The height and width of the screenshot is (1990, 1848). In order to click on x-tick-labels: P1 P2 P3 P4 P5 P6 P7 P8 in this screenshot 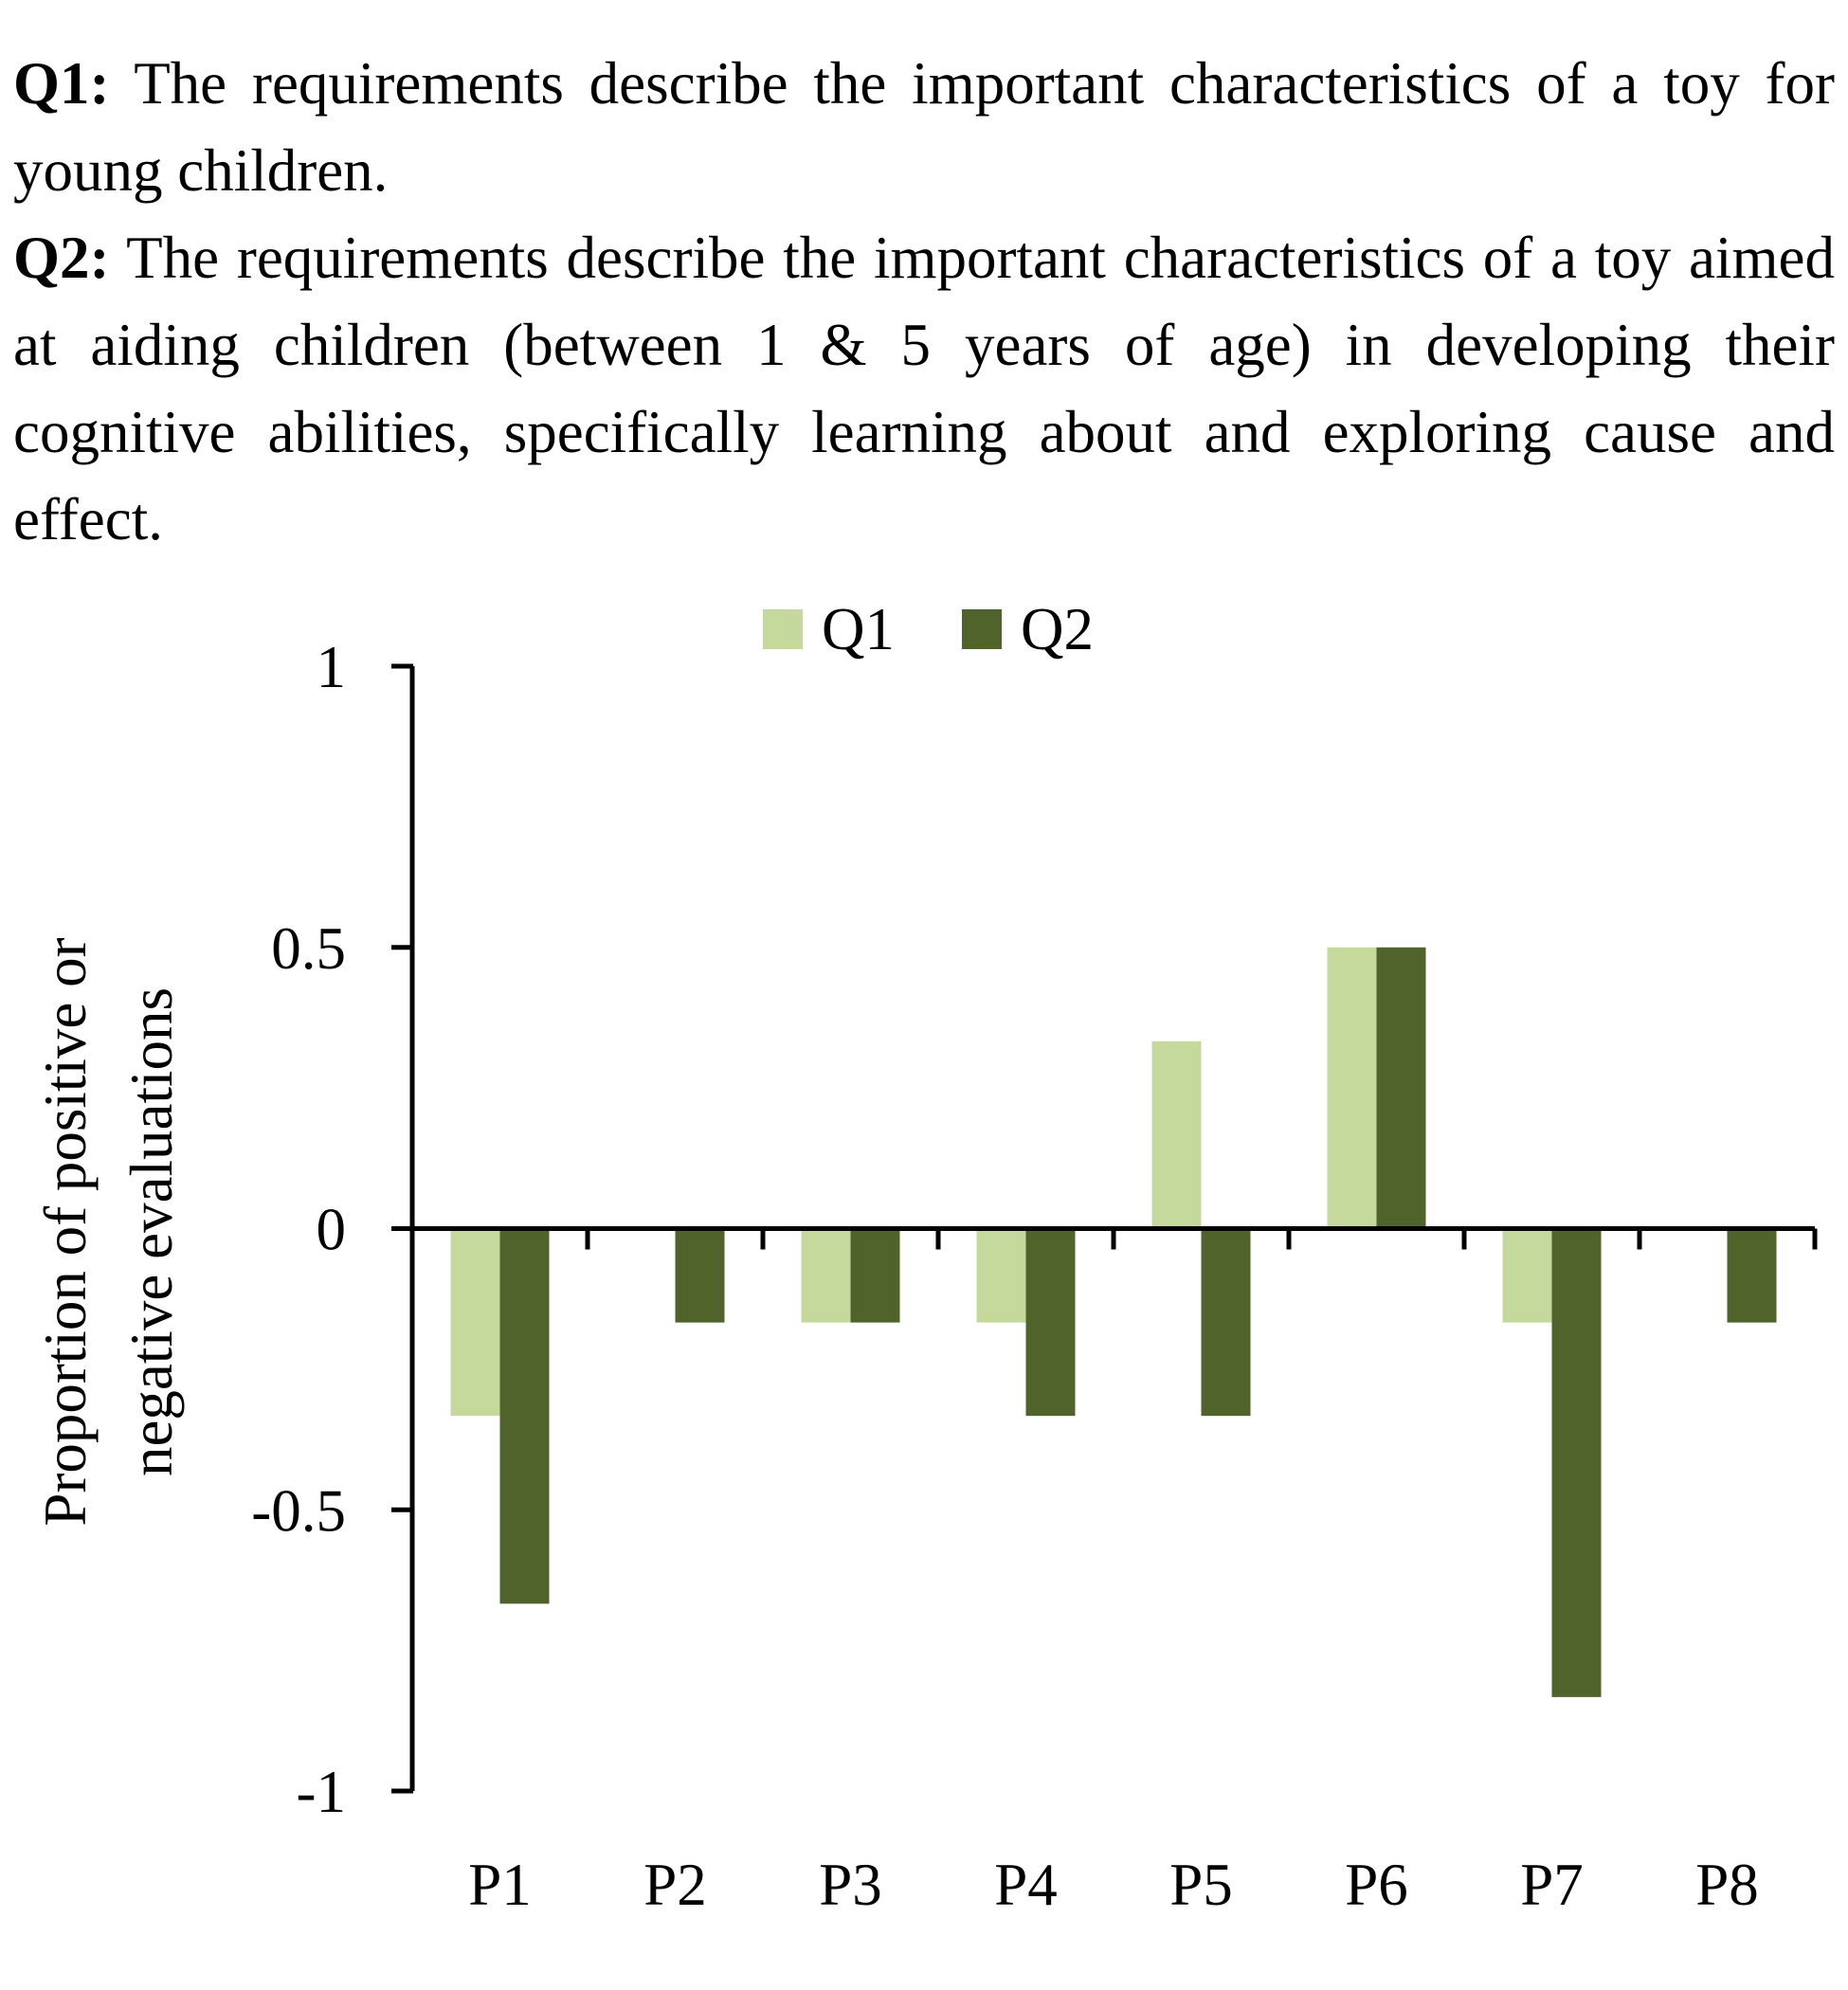, I will do `click(1113, 1885)`.